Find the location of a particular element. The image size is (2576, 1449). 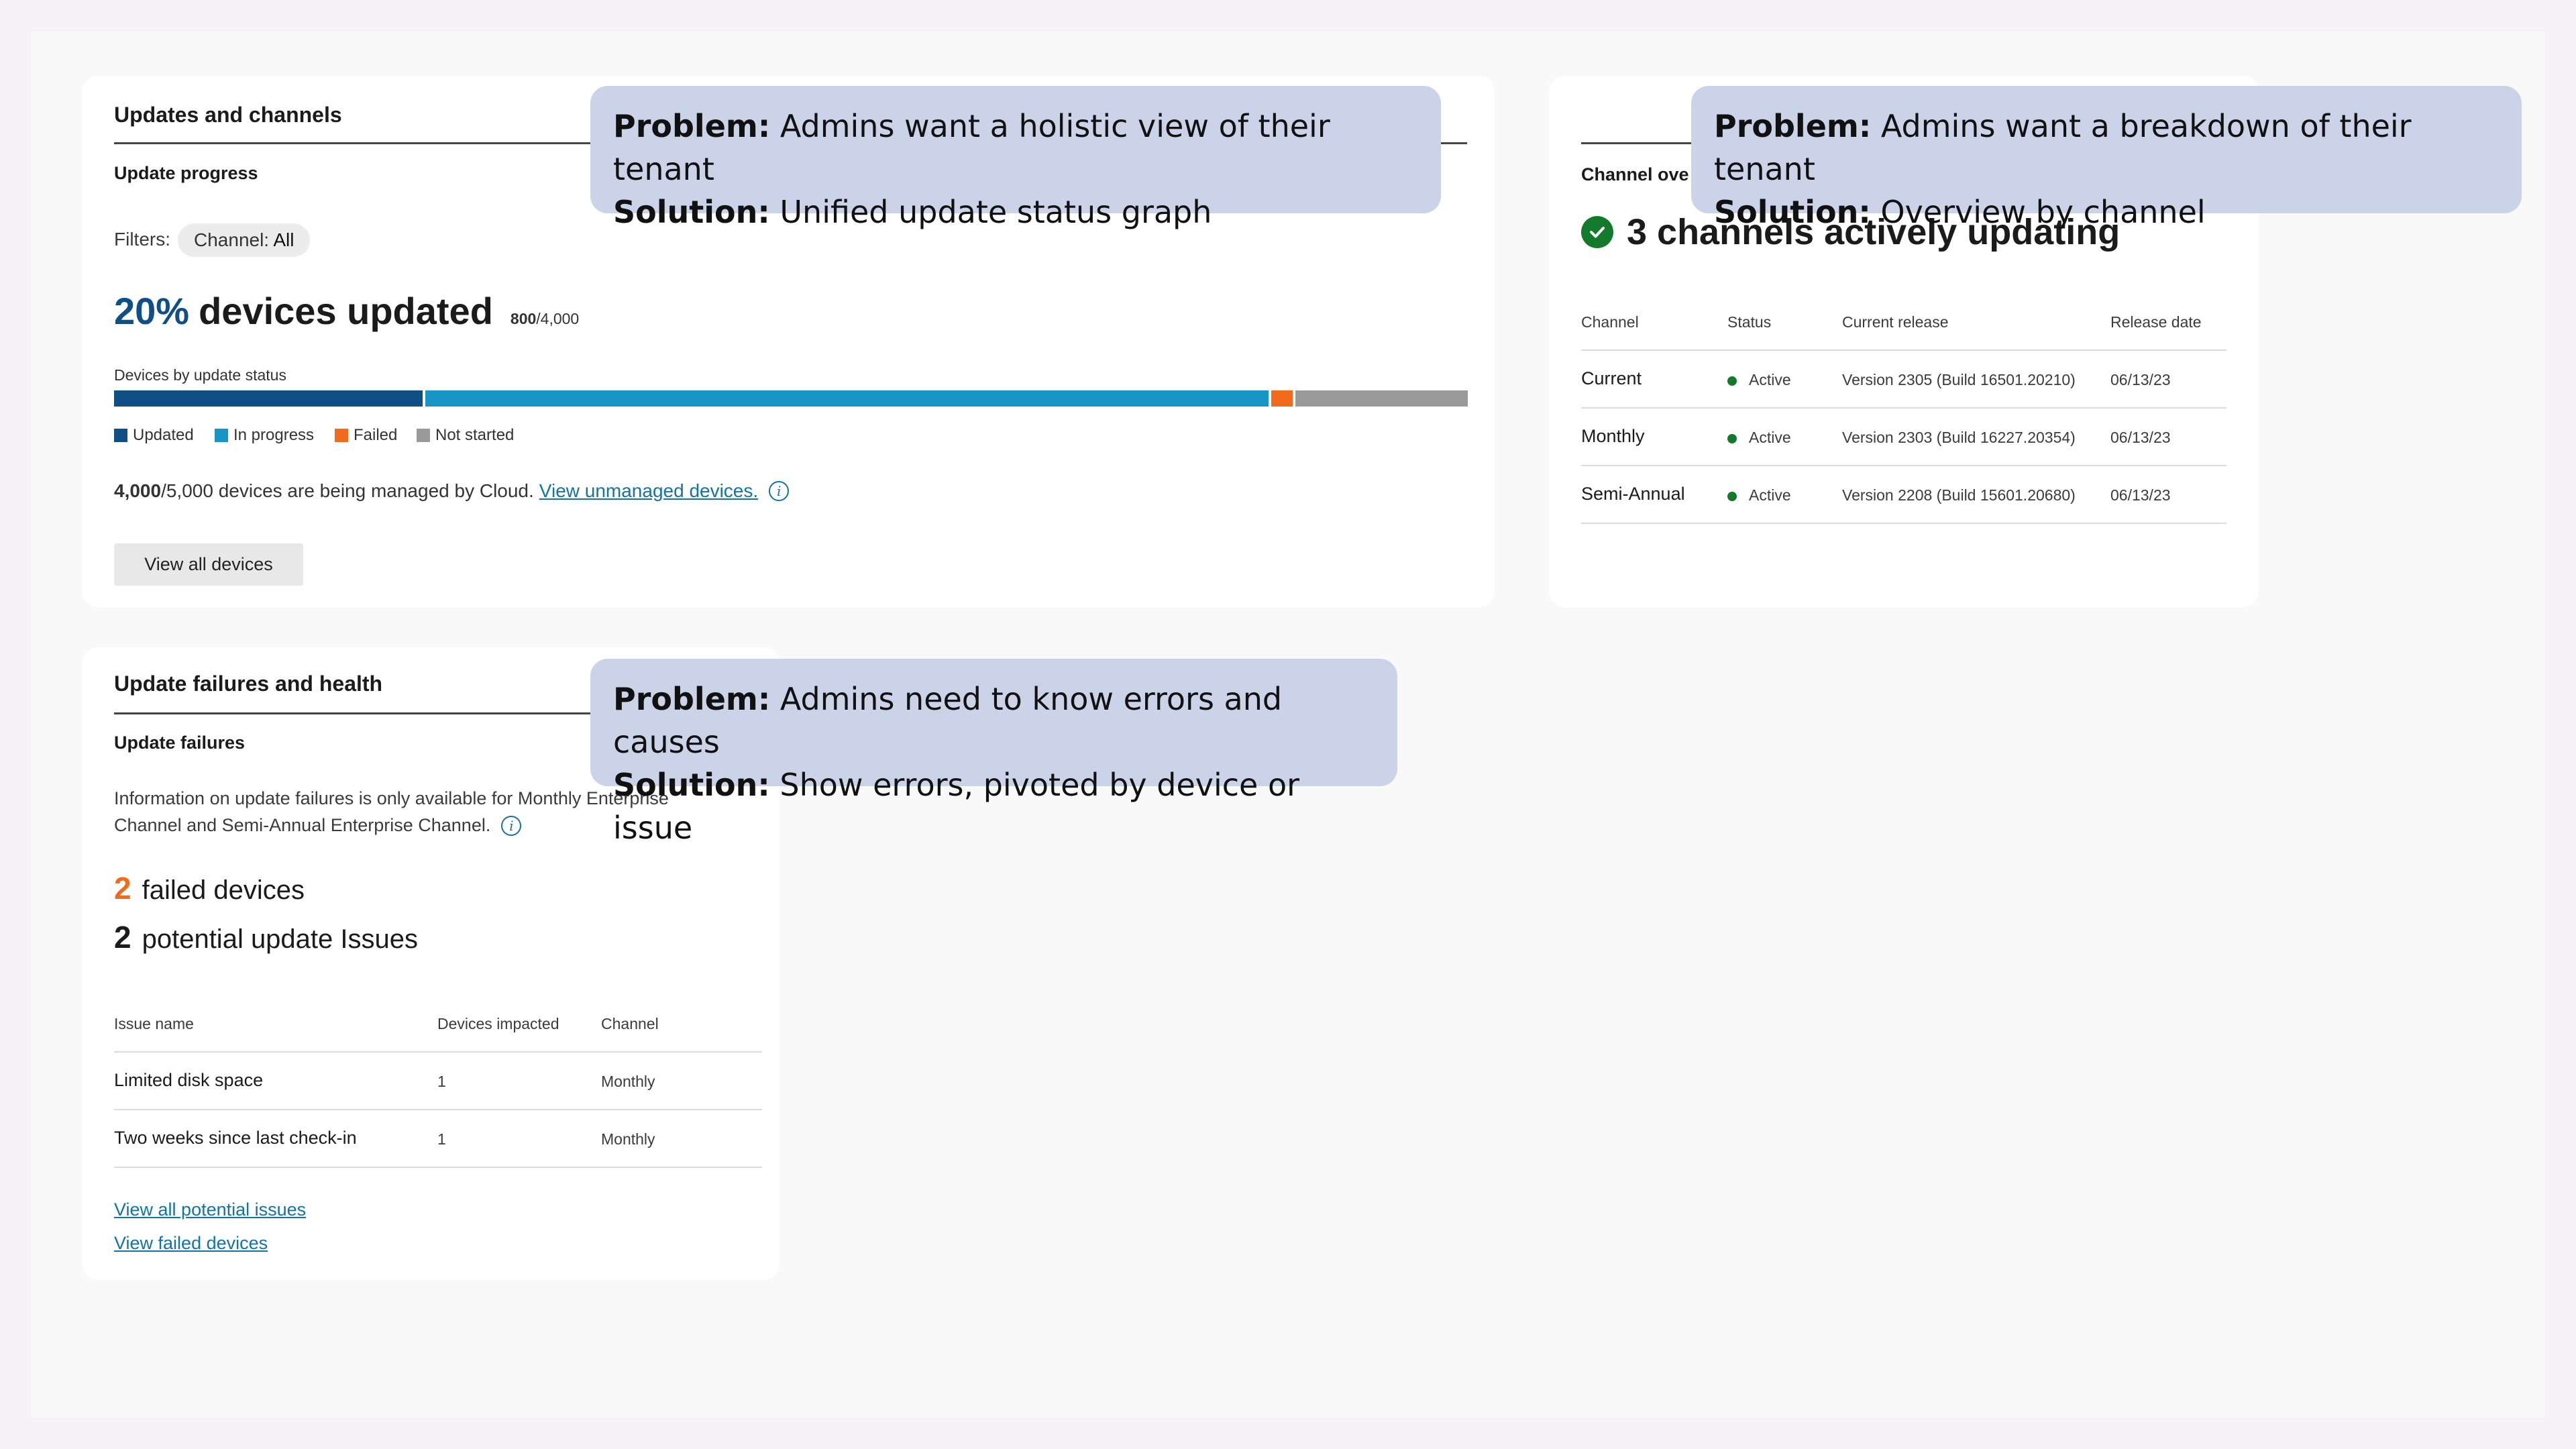

status-bar is located at coordinates (791, 398).